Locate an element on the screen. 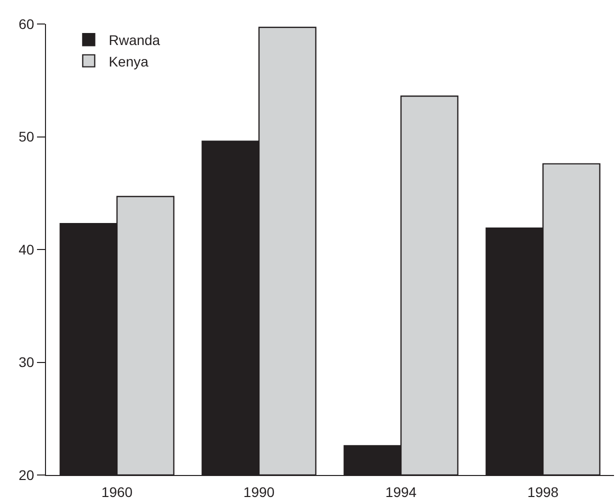  x-tick-label: 1960 is located at coordinates (117, 492).